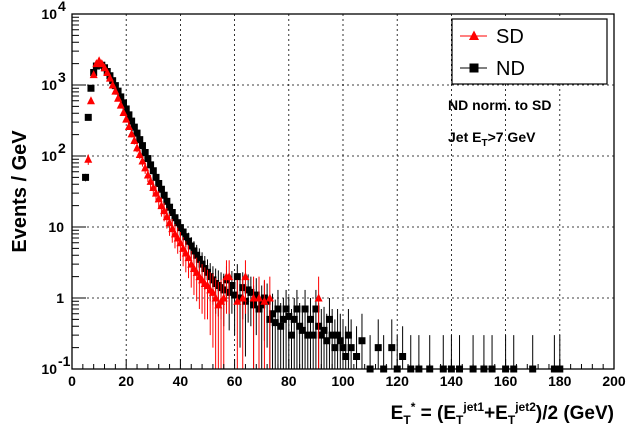 The height and width of the screenshot is (431, 629). Describe the element at coordinates (560, 381) in the screenshot. I see `x-tick-label: 180` at that location.